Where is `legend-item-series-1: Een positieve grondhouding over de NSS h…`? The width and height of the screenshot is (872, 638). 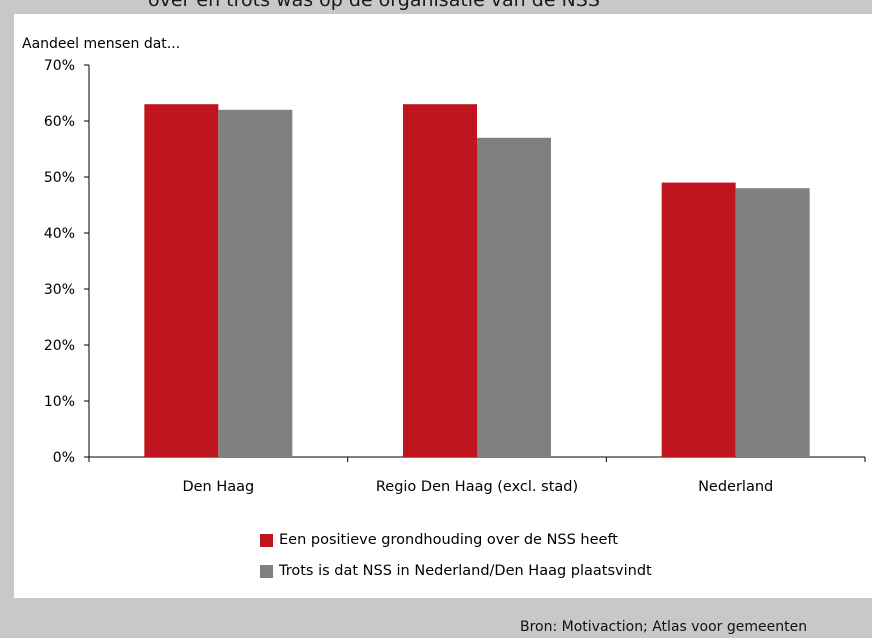 legend-item-series-1: Een positieve grondhouding over de NSS h… is located at coordinates (456, 540).